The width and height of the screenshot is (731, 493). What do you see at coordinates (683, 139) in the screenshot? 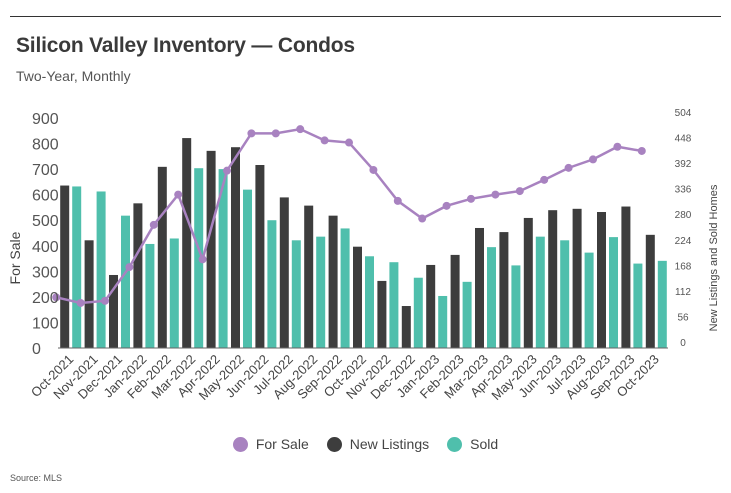
I see `right-tick-label: 448` at bounding box center [683, 139].